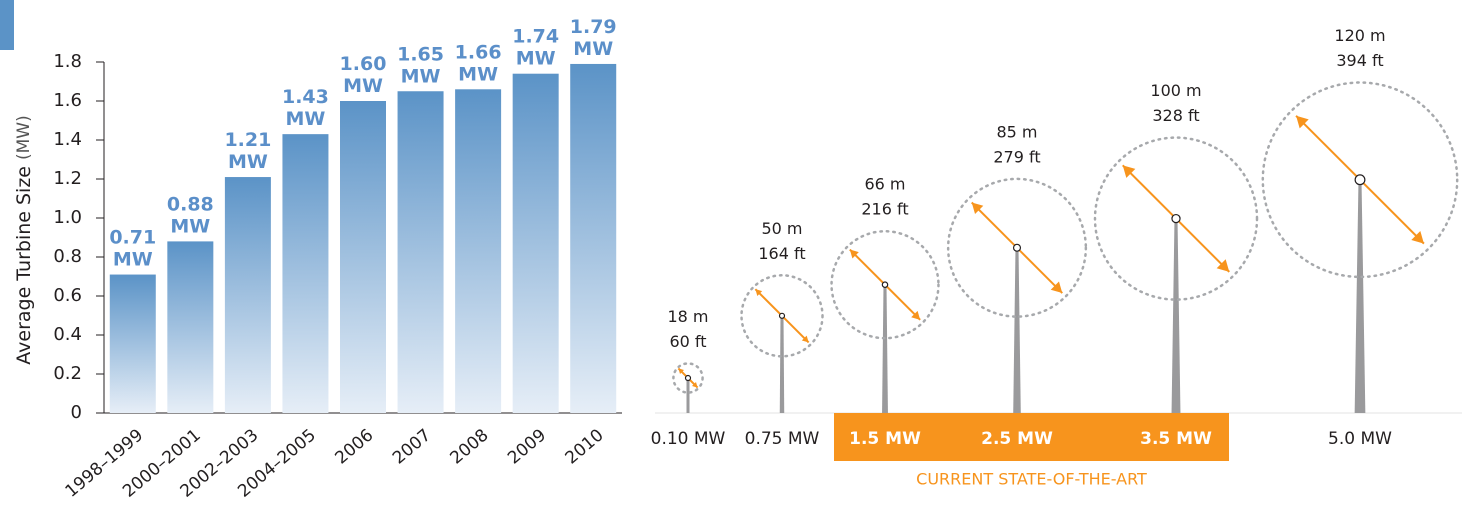  I want to click on value-label-line: 1.65, so click(420, 54).